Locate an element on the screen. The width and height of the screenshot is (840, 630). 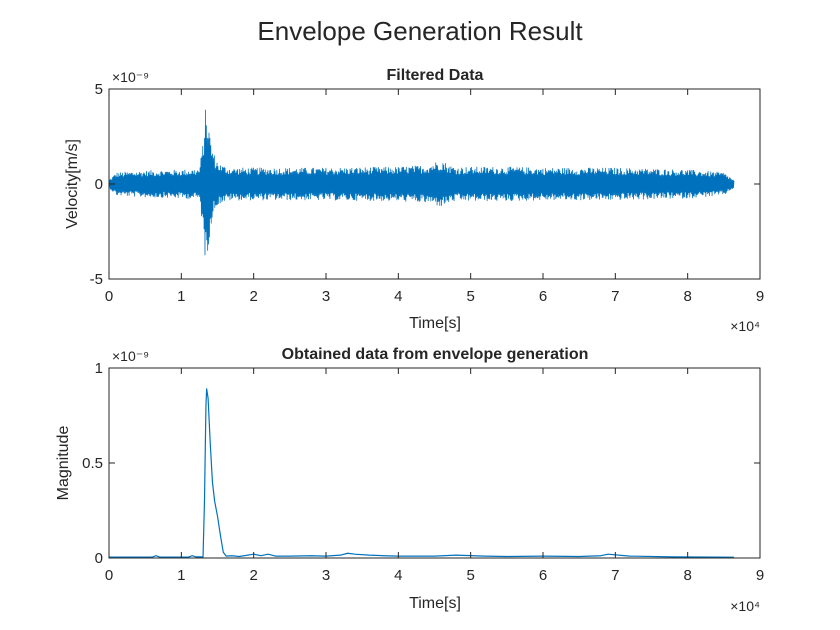
y-exponent-label-top: ×10⁻⁹ is located at coordinates (130, 77).